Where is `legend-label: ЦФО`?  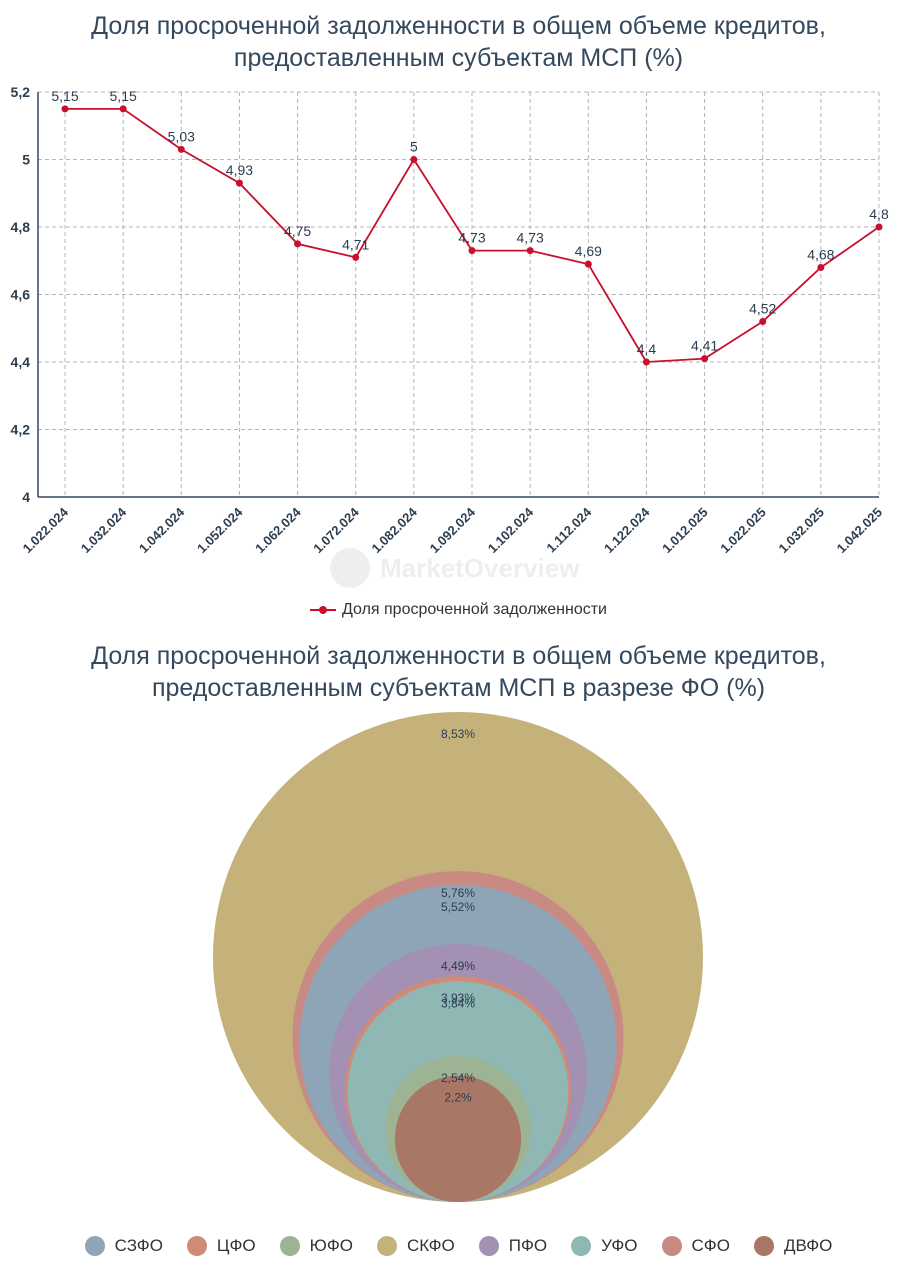 legend-label: ЦФО is located at coordinates (236, 1245).